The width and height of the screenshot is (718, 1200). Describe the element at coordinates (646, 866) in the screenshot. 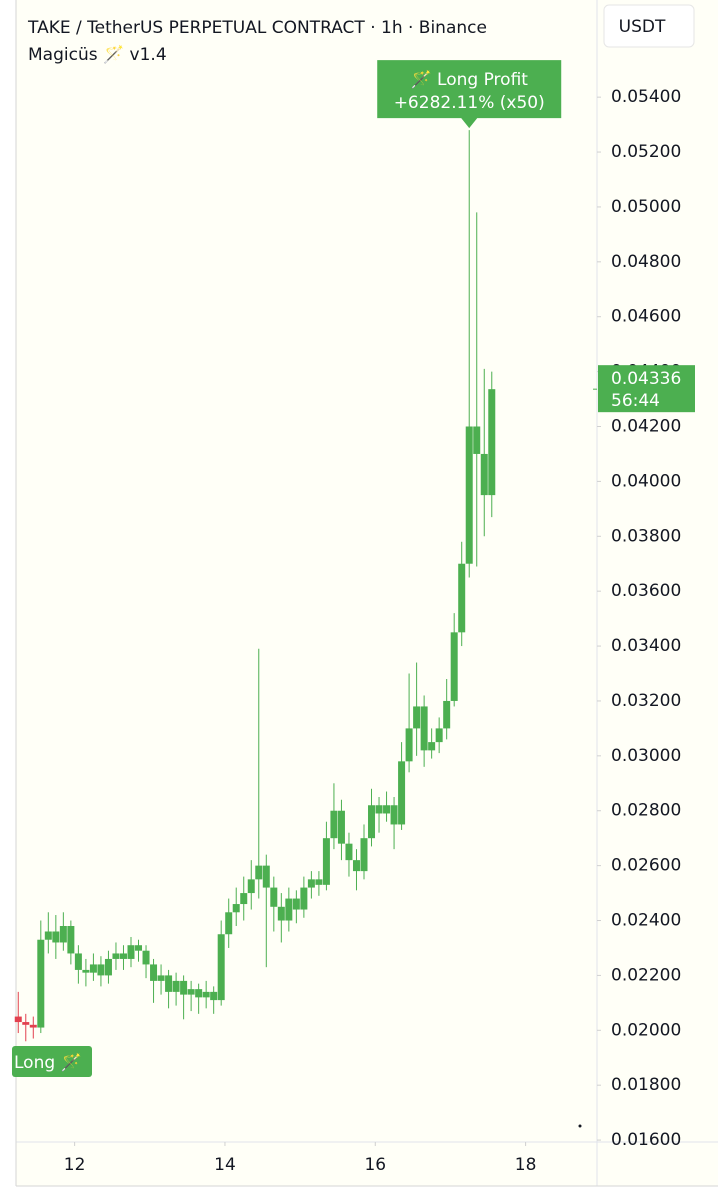

I see `y-tick-label: 0.02600` at that location.